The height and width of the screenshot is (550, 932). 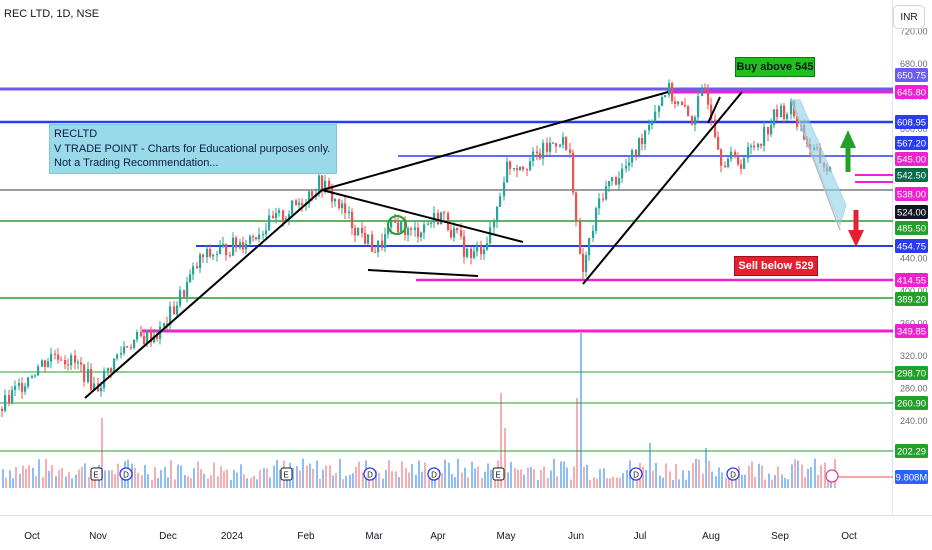 I want to click on earnings-marker: E, so click(x=96, y=474).